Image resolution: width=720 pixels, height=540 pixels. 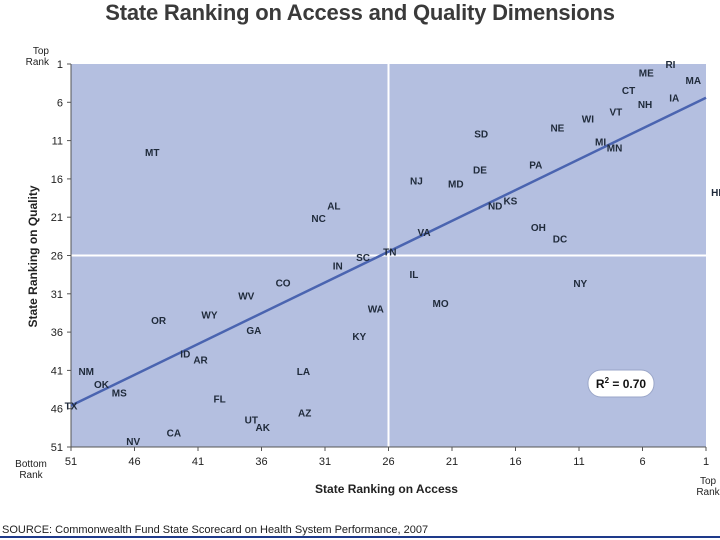 I want to click on state-point-dc: DC, so click(x=560, y=240).